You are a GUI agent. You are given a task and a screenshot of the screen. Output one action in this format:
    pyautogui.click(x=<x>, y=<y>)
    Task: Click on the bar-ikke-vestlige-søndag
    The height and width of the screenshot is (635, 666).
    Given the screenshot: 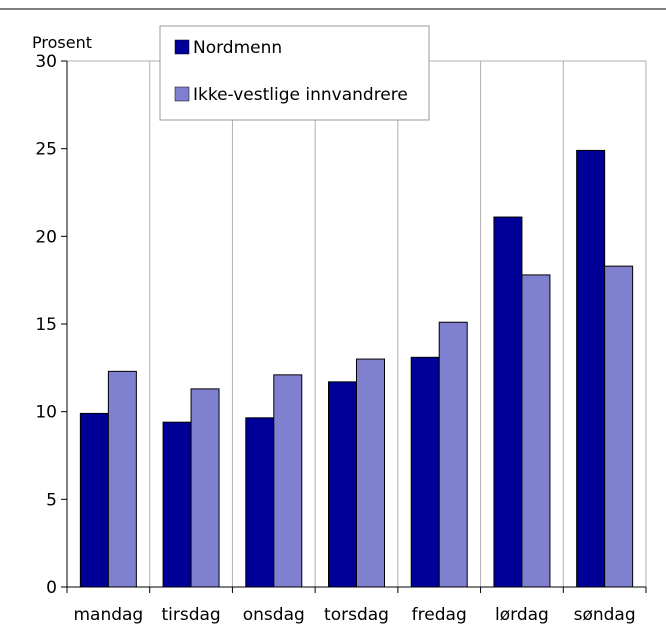 What is the action you would take?
    pyautogui.click(x=619, y=426)
    